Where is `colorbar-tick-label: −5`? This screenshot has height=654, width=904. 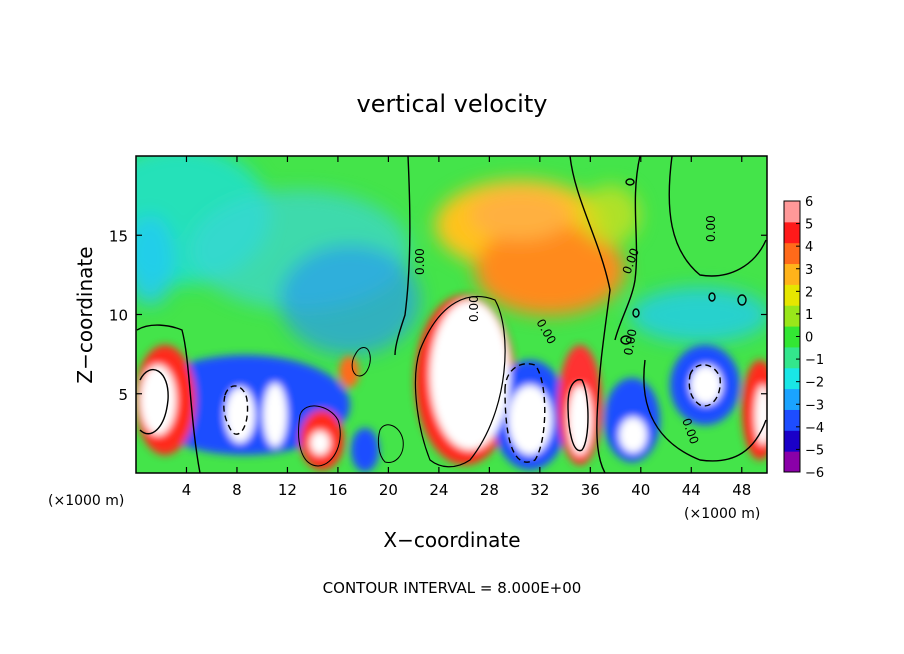
colorbar-tick-label: −5 is located at coordinates (814, 450).